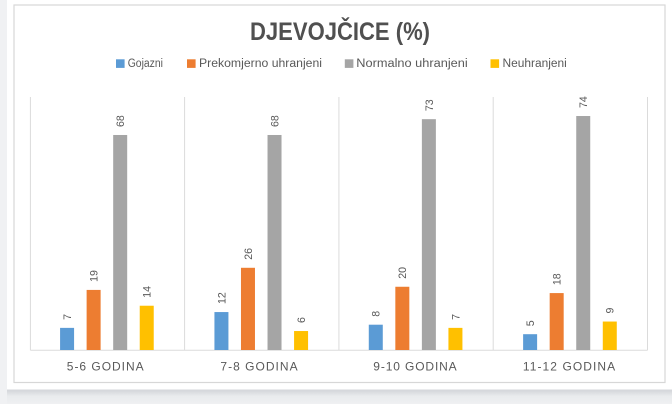 This screenshot has width=672, height=409. Describe the element at coordinates (411, 64) in the screenshot. I see `svg-text: Normalno uhranjeni` at that location.